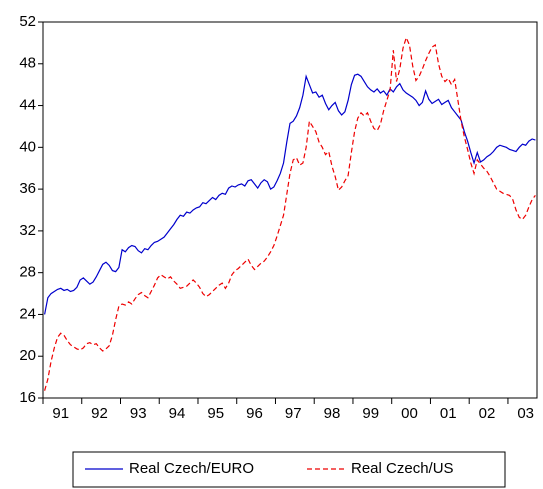 The image size is (543, 489). Describe the element at coordinates (27, 21) in the screenshot. I see `y-tick-label: 52` at that location.